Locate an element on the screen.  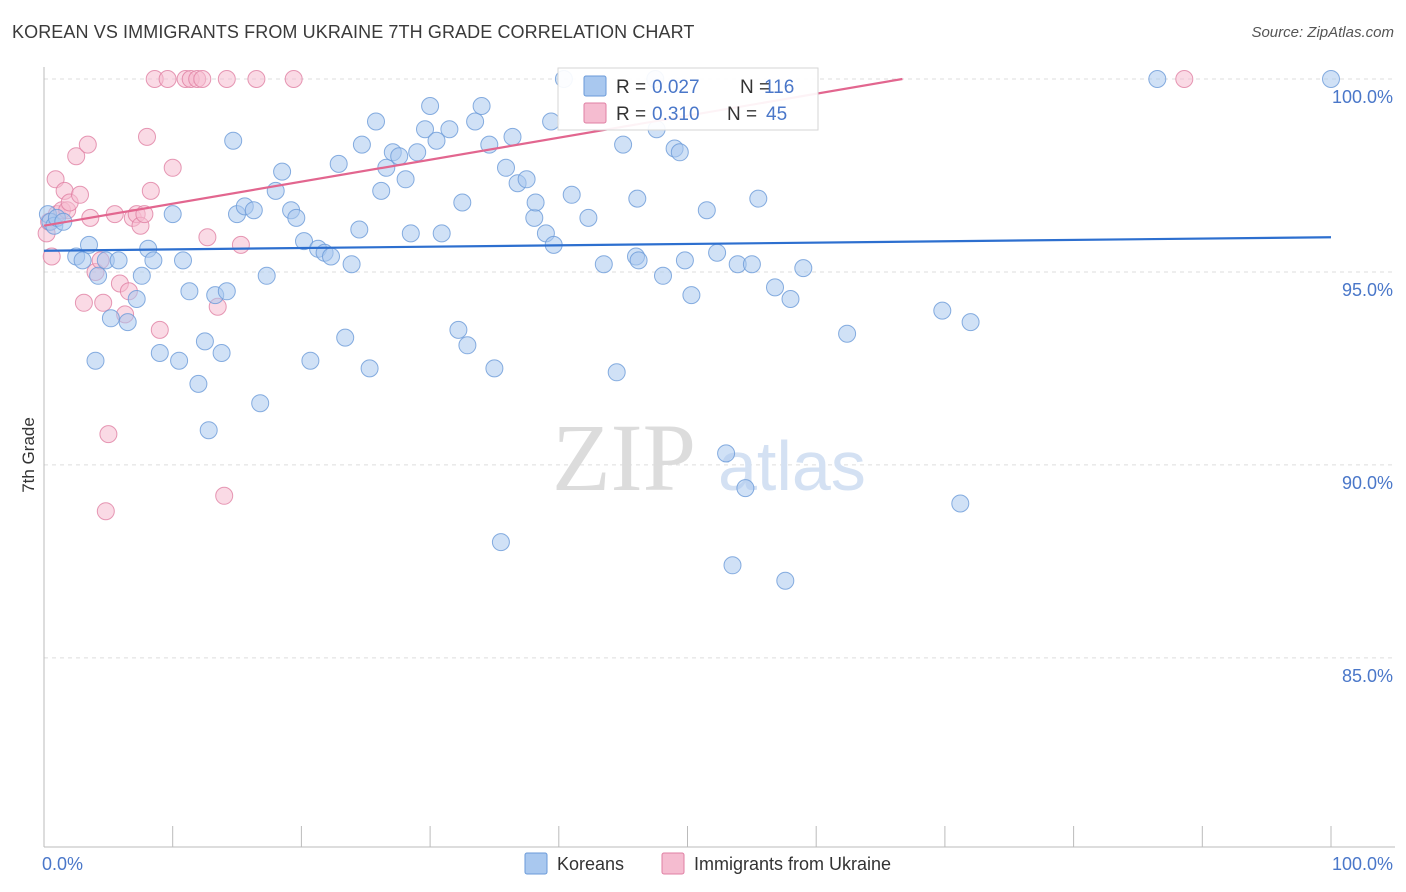
y-tick-label: 95.0% is located at coordinates (1367, 290).